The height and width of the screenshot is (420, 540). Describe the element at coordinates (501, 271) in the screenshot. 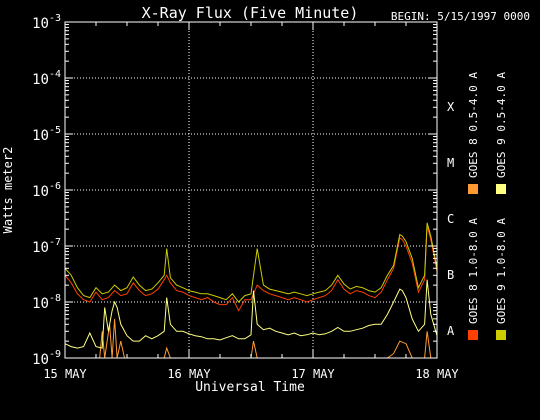

I see `legend-label: GOES 9 1.0-8.0 A` at that location.